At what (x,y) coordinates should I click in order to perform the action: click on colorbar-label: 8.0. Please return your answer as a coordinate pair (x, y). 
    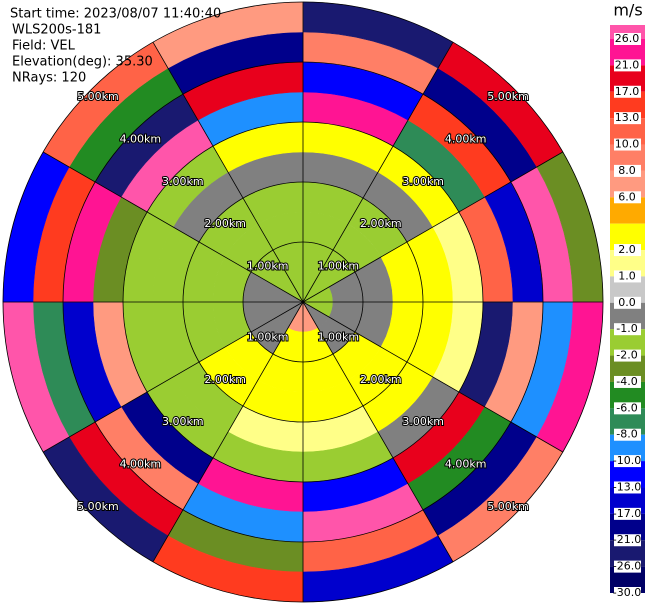
    Looking at the image, I should click on (627, 170).